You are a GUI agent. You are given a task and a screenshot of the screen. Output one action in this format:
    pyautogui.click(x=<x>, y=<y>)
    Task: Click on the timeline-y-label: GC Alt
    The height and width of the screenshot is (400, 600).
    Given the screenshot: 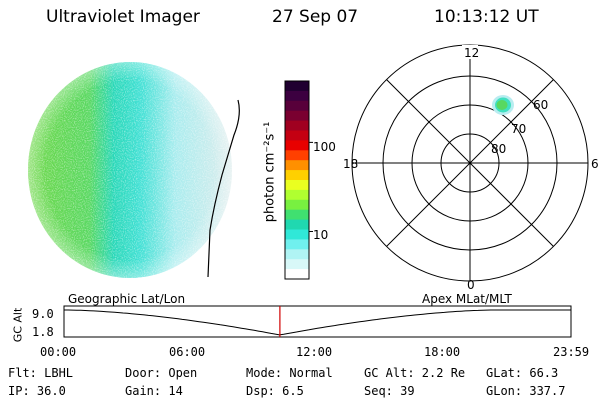 What is the action you would take?
    pyautogui.click(x=18, y=325)
    